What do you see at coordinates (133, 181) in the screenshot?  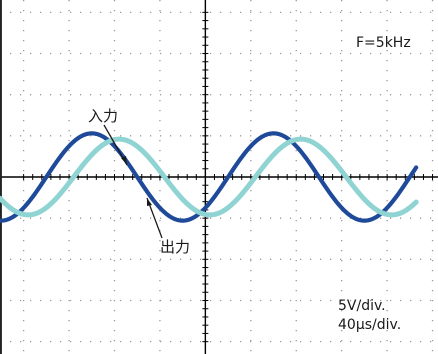 I see `label-arrows` at bounding box center [133, 181].